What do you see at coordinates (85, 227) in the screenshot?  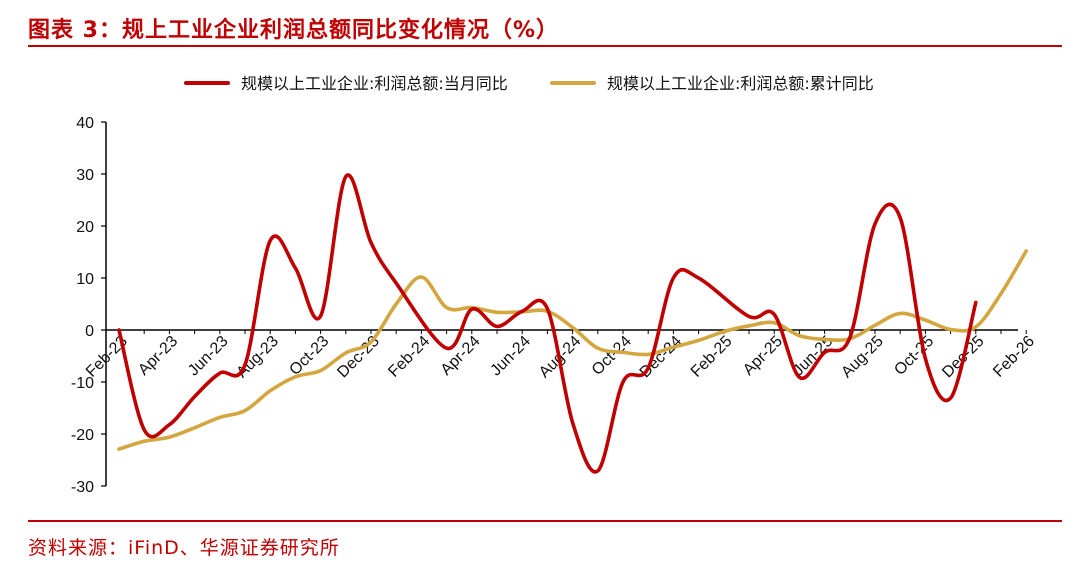 I see `y-tick-label: 20` at bounding box center [85, 227].